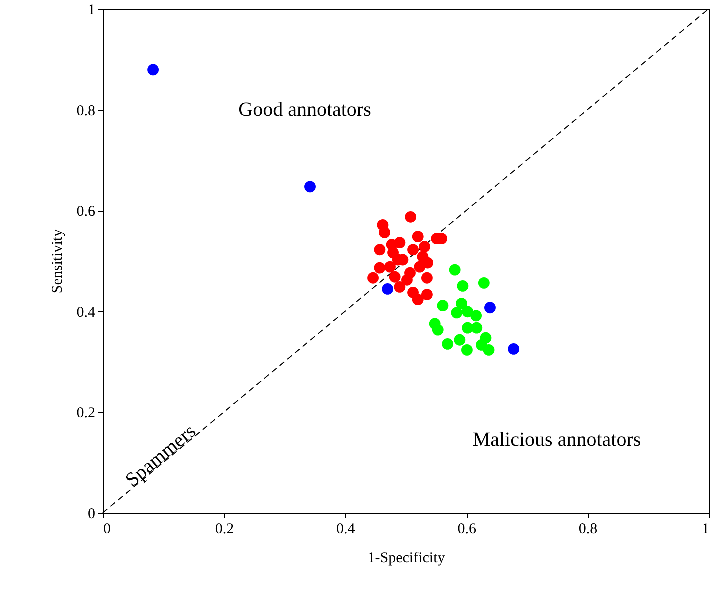 Image resolution: width=713 pixels, height=592 pixels. Describe the element at coordinates (86, 212) in the screenshot. I see `y-tick-label: 0.6` at that location.